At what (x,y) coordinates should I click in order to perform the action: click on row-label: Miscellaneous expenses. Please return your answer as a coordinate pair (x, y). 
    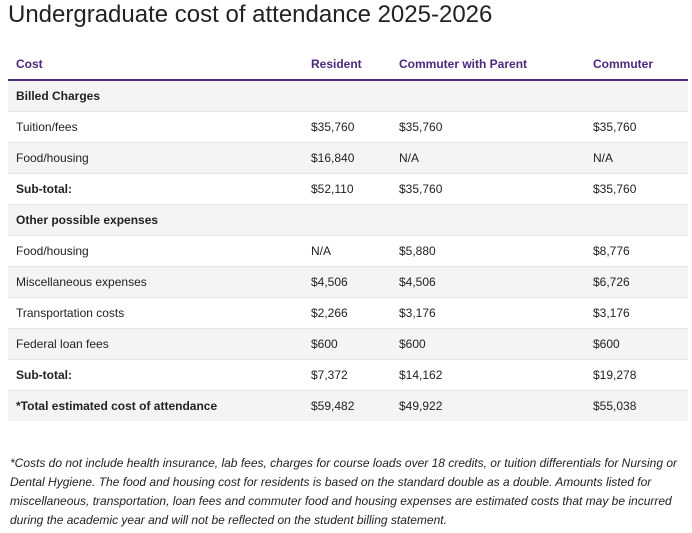
    Looking at the image, I should click on (155, 282).